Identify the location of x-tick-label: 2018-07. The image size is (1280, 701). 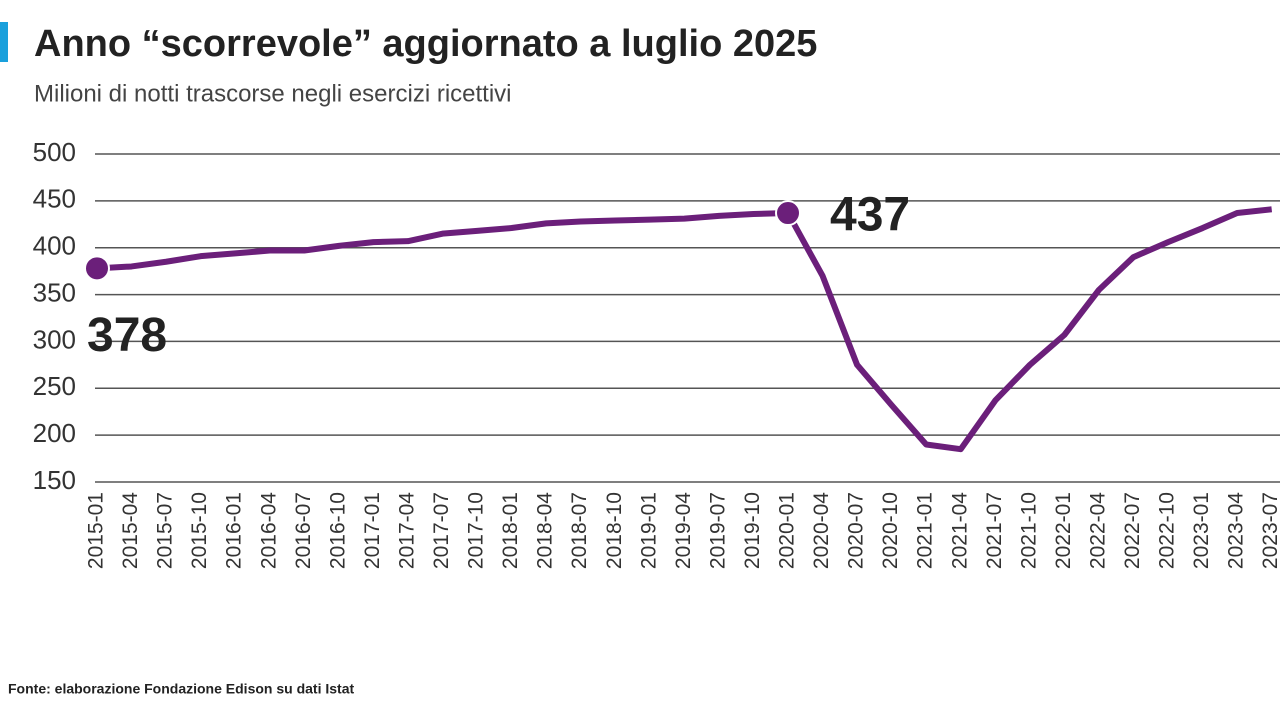
(579, 530).